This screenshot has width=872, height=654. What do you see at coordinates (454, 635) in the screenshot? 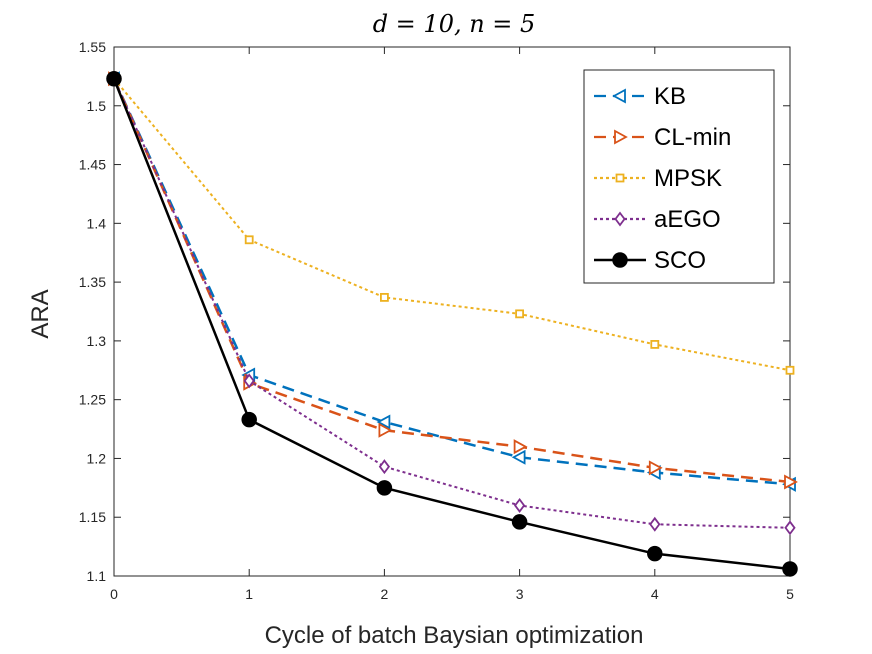
I see `x-axis-label: Cycle of batch Baysian optimization` at bounding box center [454, 635].